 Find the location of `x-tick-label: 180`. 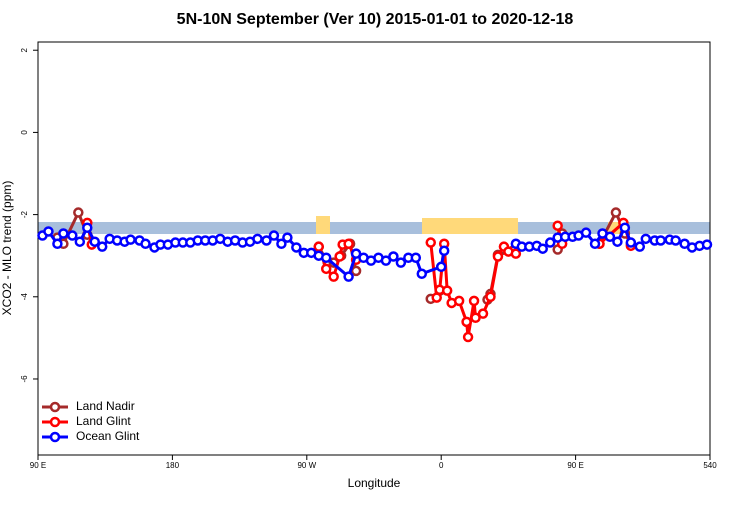

x-tick-label: 180 is located at coordinates (173, 465).